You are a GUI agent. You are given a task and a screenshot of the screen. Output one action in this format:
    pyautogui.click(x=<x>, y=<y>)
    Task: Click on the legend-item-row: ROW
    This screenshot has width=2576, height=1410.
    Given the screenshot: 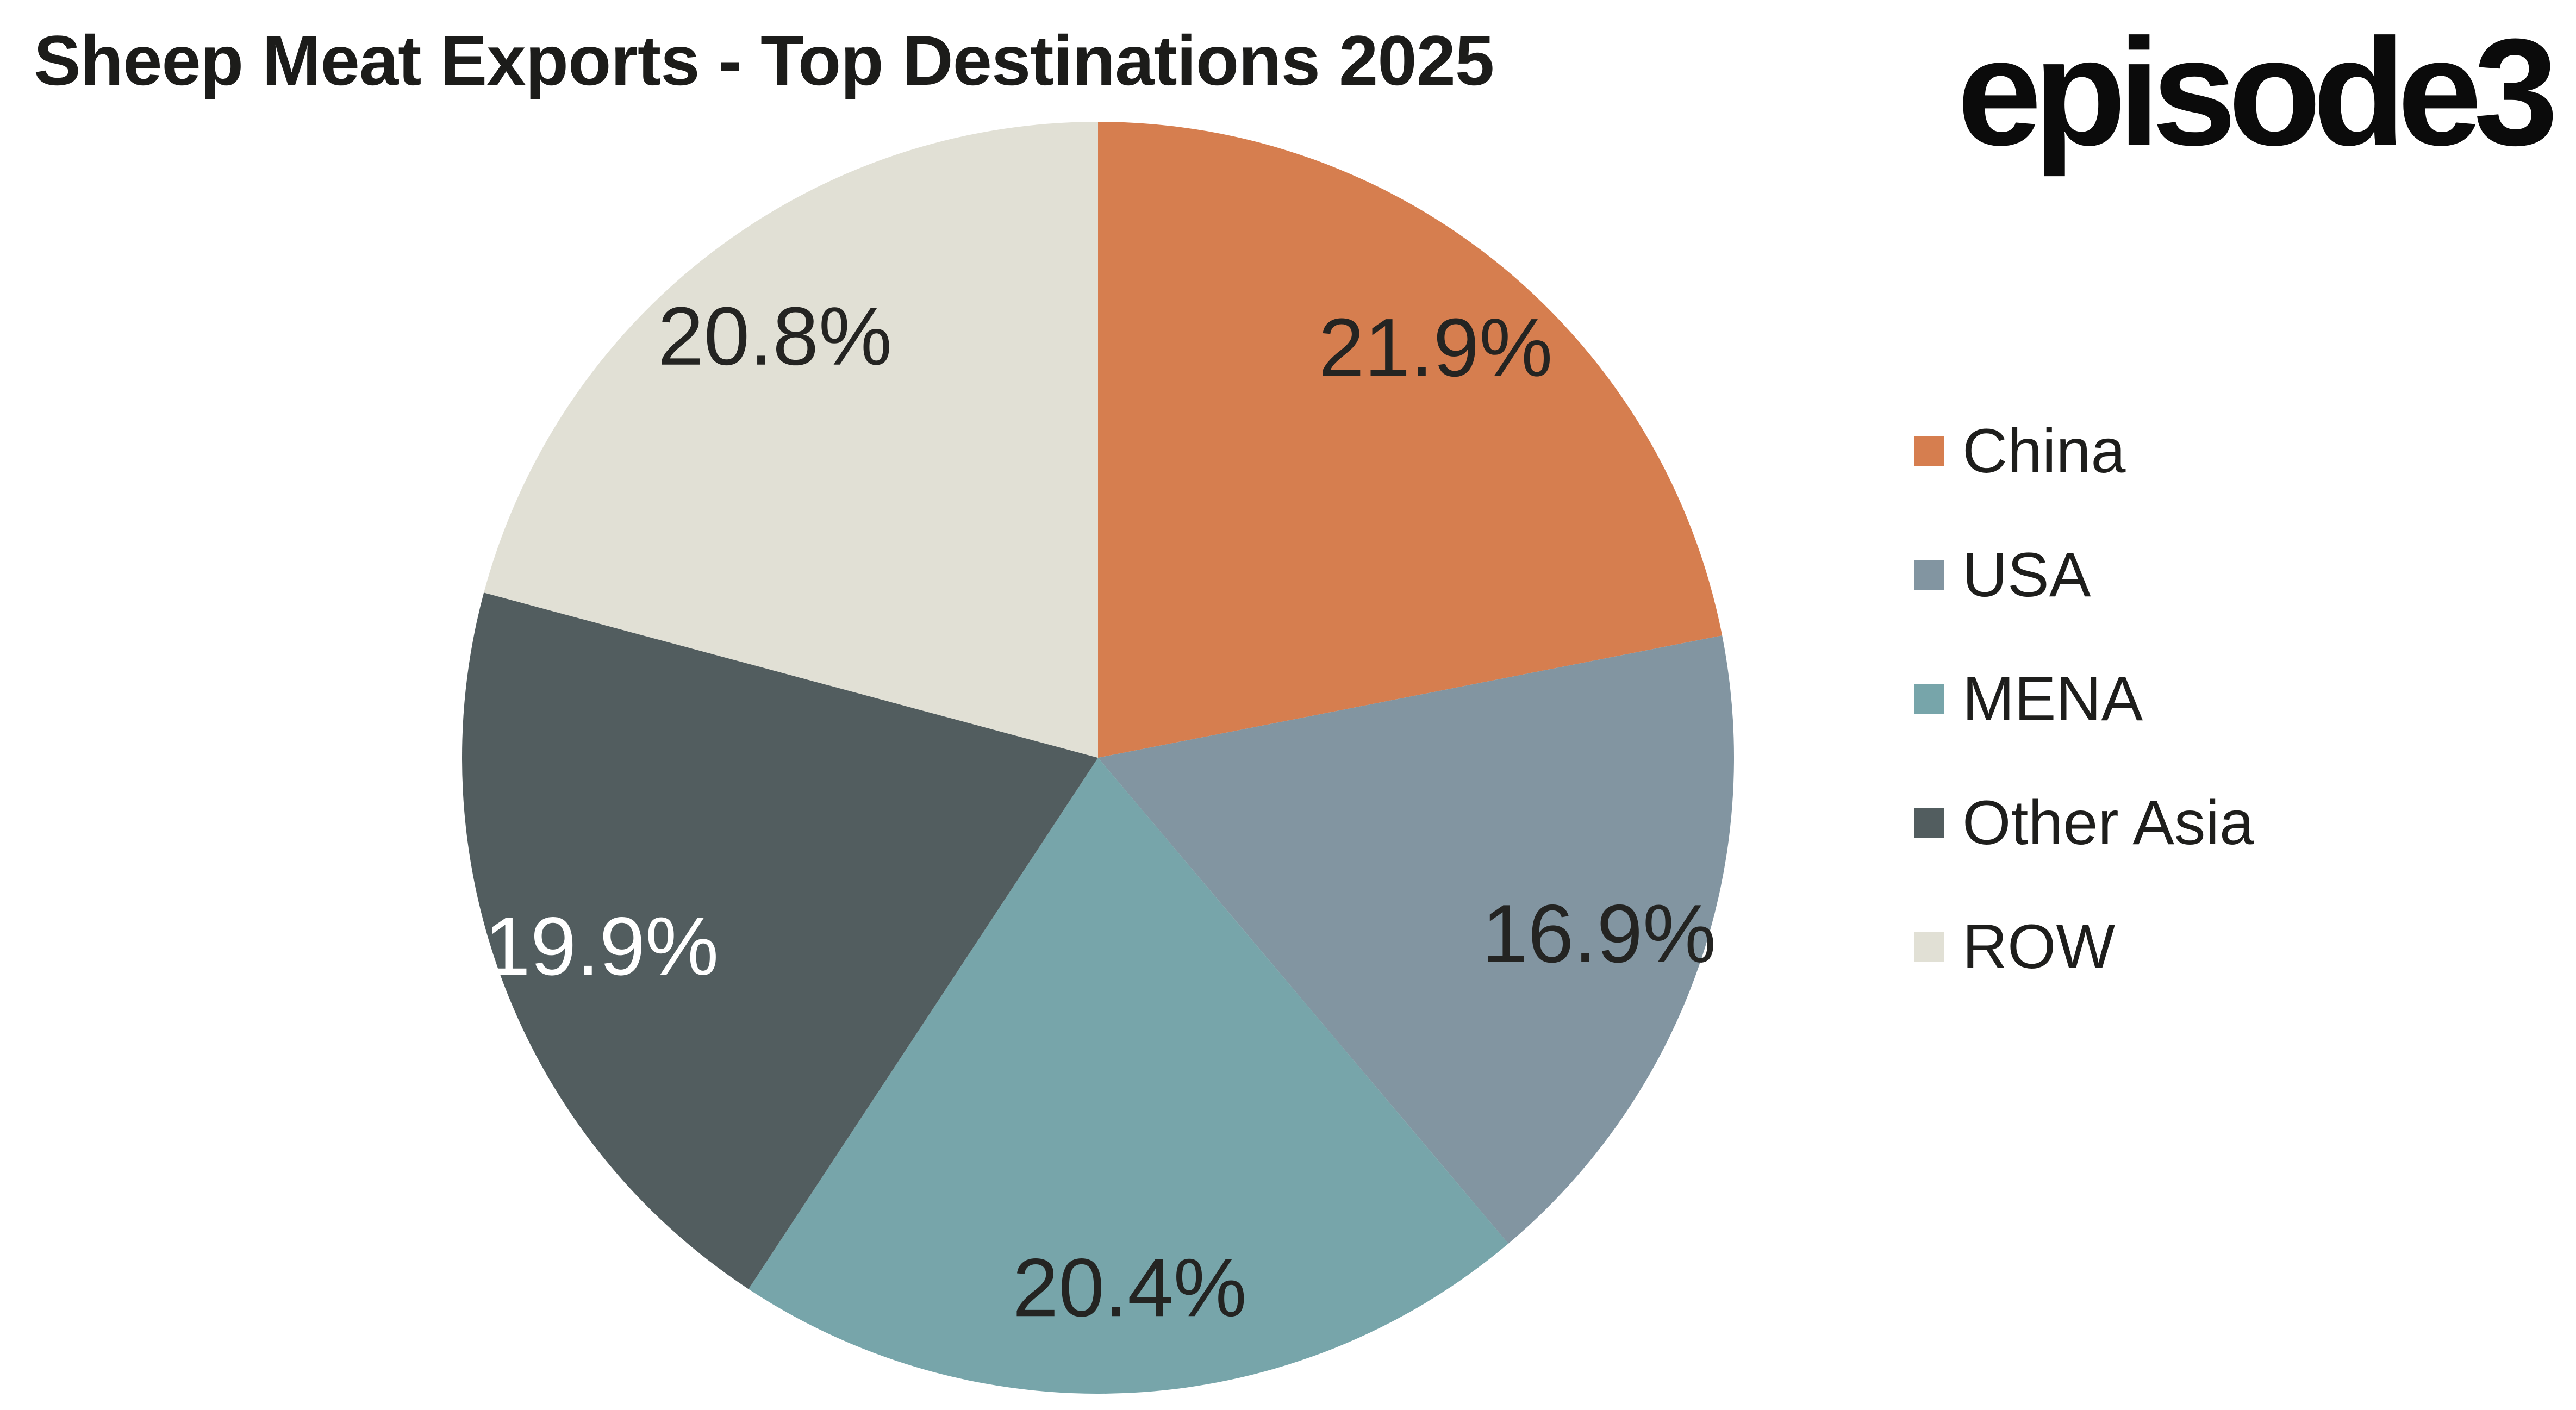 What is the action you would take?
    pyautogui.click(x=2084, y=947)
    